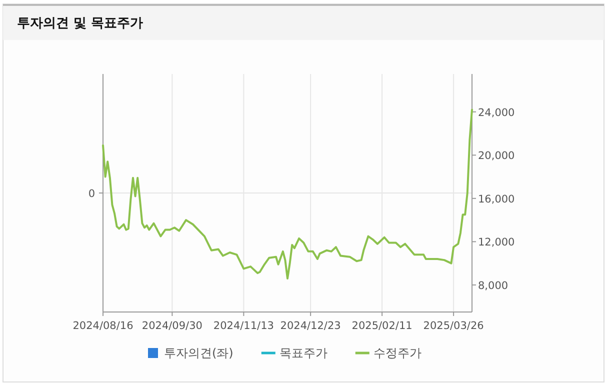 The width and height of the screenshot is (607, 387). Describe the element at coordinates (397, 353) in the screenshot. I see `legend-label: 수정주가` at that location.